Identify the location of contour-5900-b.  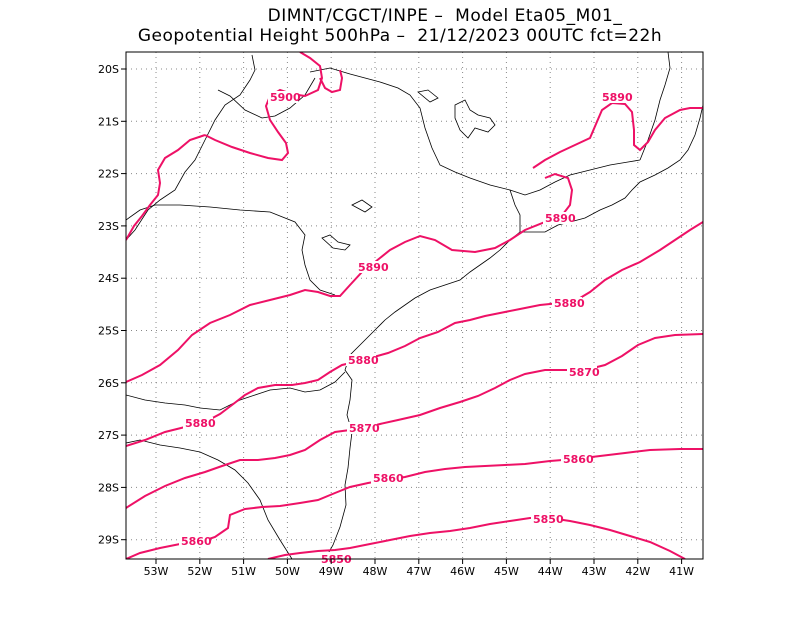
(331, 81).